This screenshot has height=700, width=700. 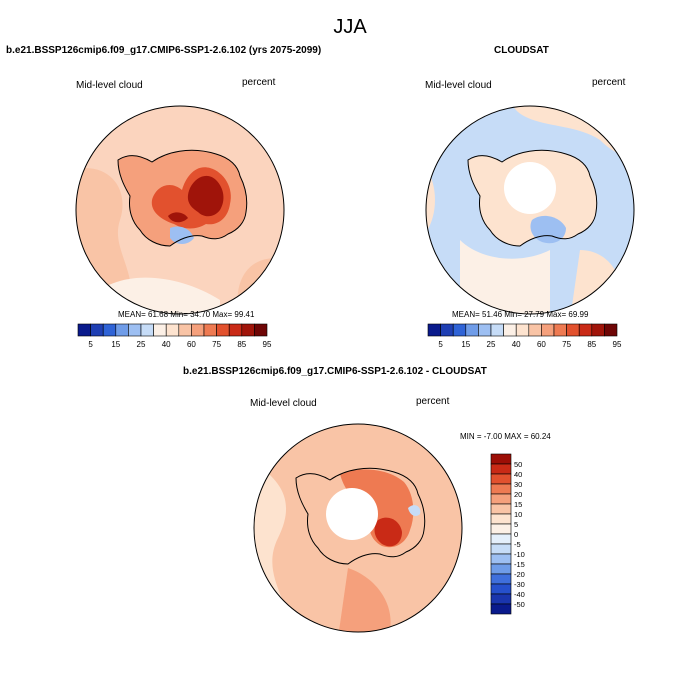 What do you see at coordinates (109, 85) in the screenshot?
I see `panel1-variable-label: Mid-level cloud` at bounding box center [109, 85].